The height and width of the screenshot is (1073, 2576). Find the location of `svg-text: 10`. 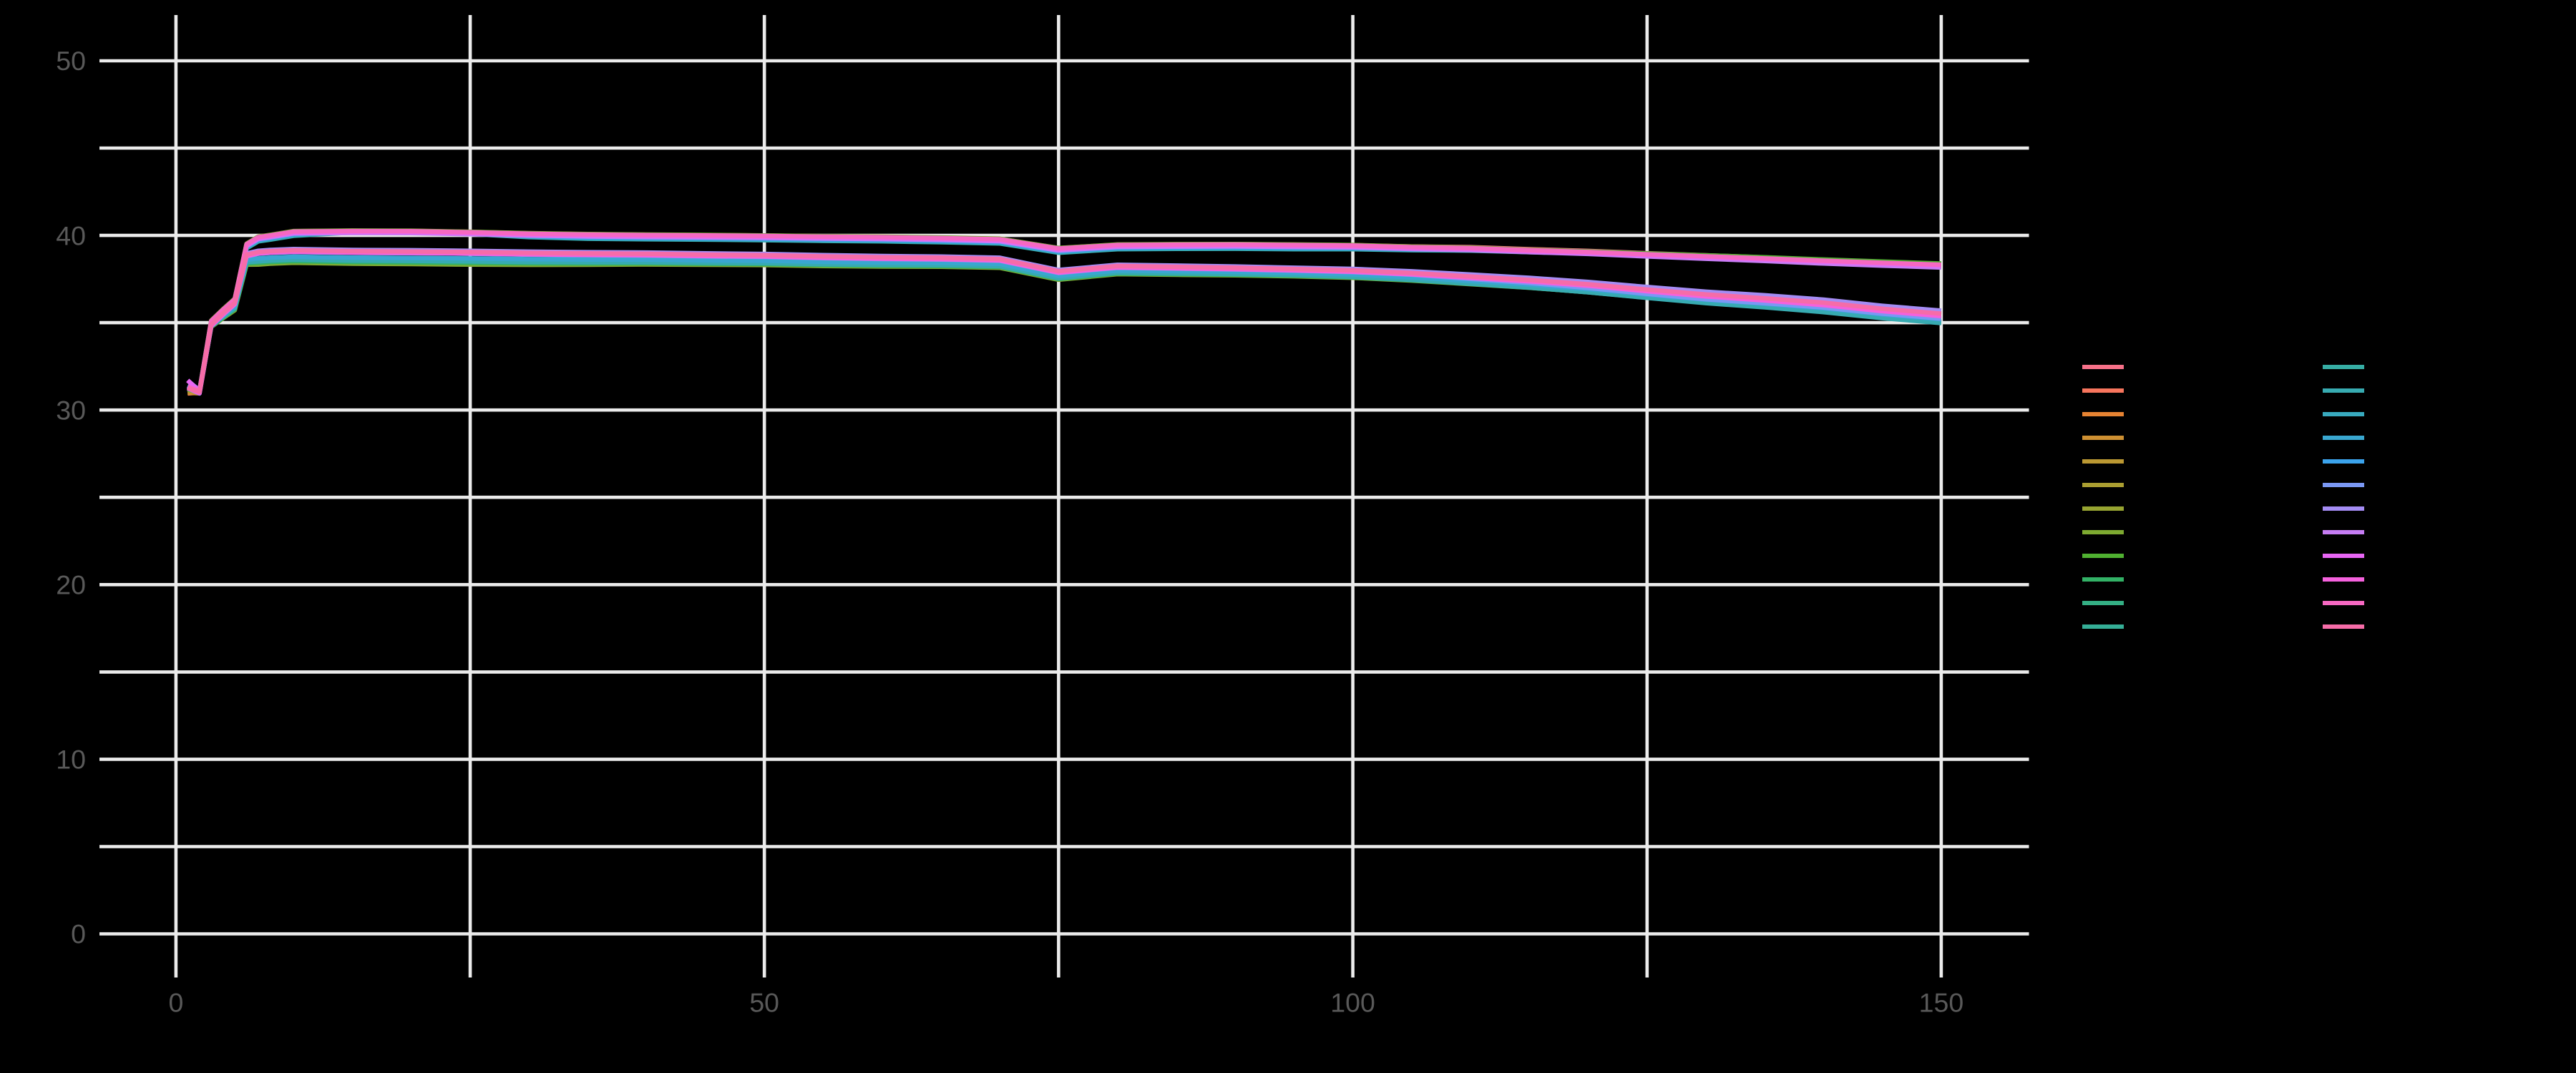

svg-text: 10 is located at coordinates (71, 760).